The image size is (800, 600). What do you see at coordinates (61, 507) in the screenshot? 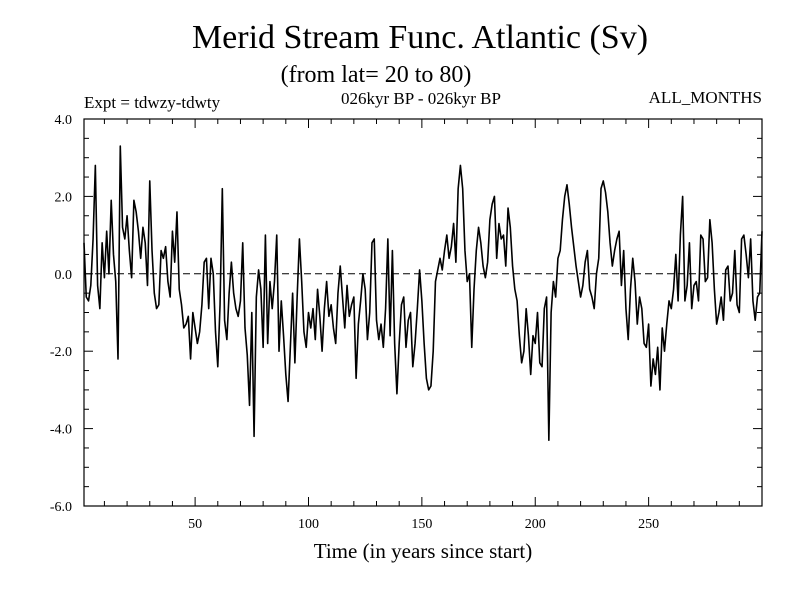
I see `y-tick-label: -6.0` at bounding box center [61, 507].